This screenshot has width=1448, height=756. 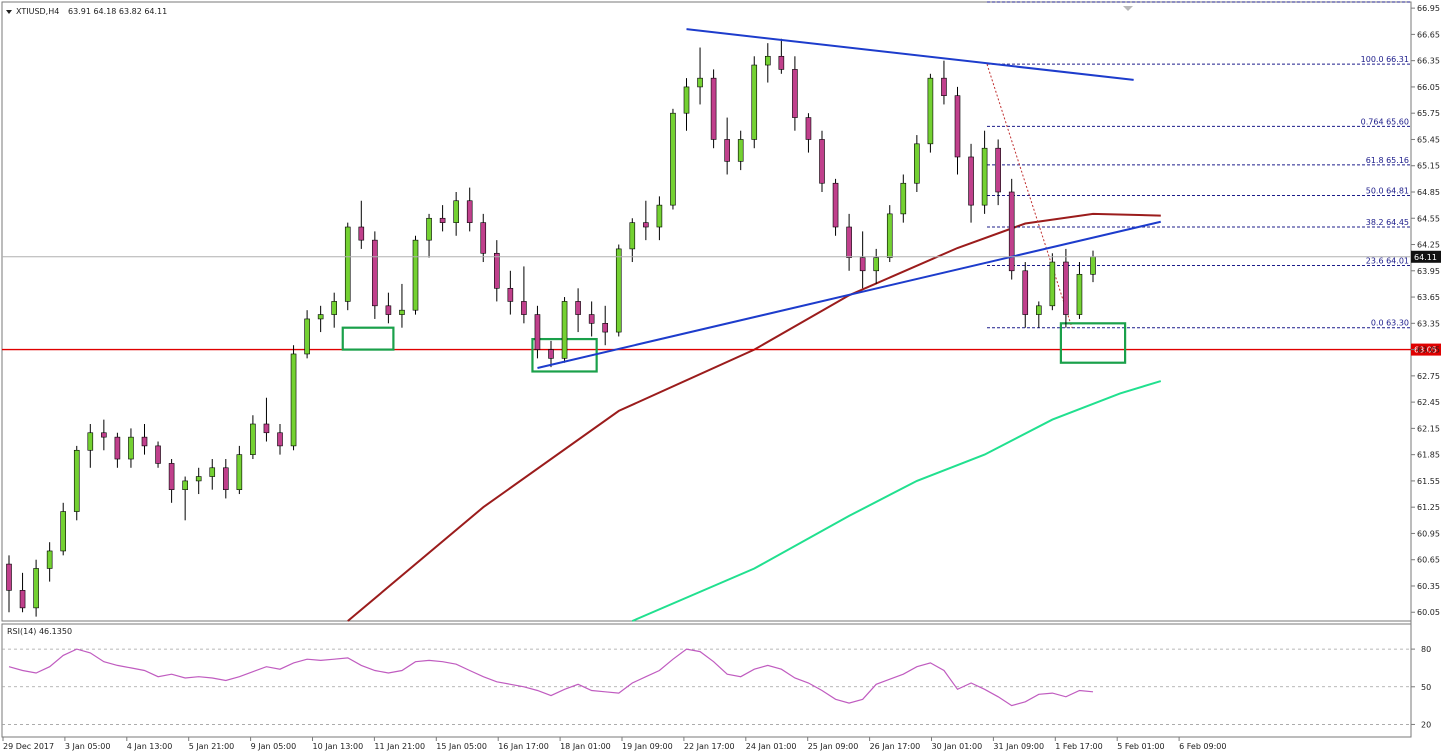 What do you see at coordinates (368, 338) in the screenshot?
I see `highlight-box` at bounding box center [368, 338].